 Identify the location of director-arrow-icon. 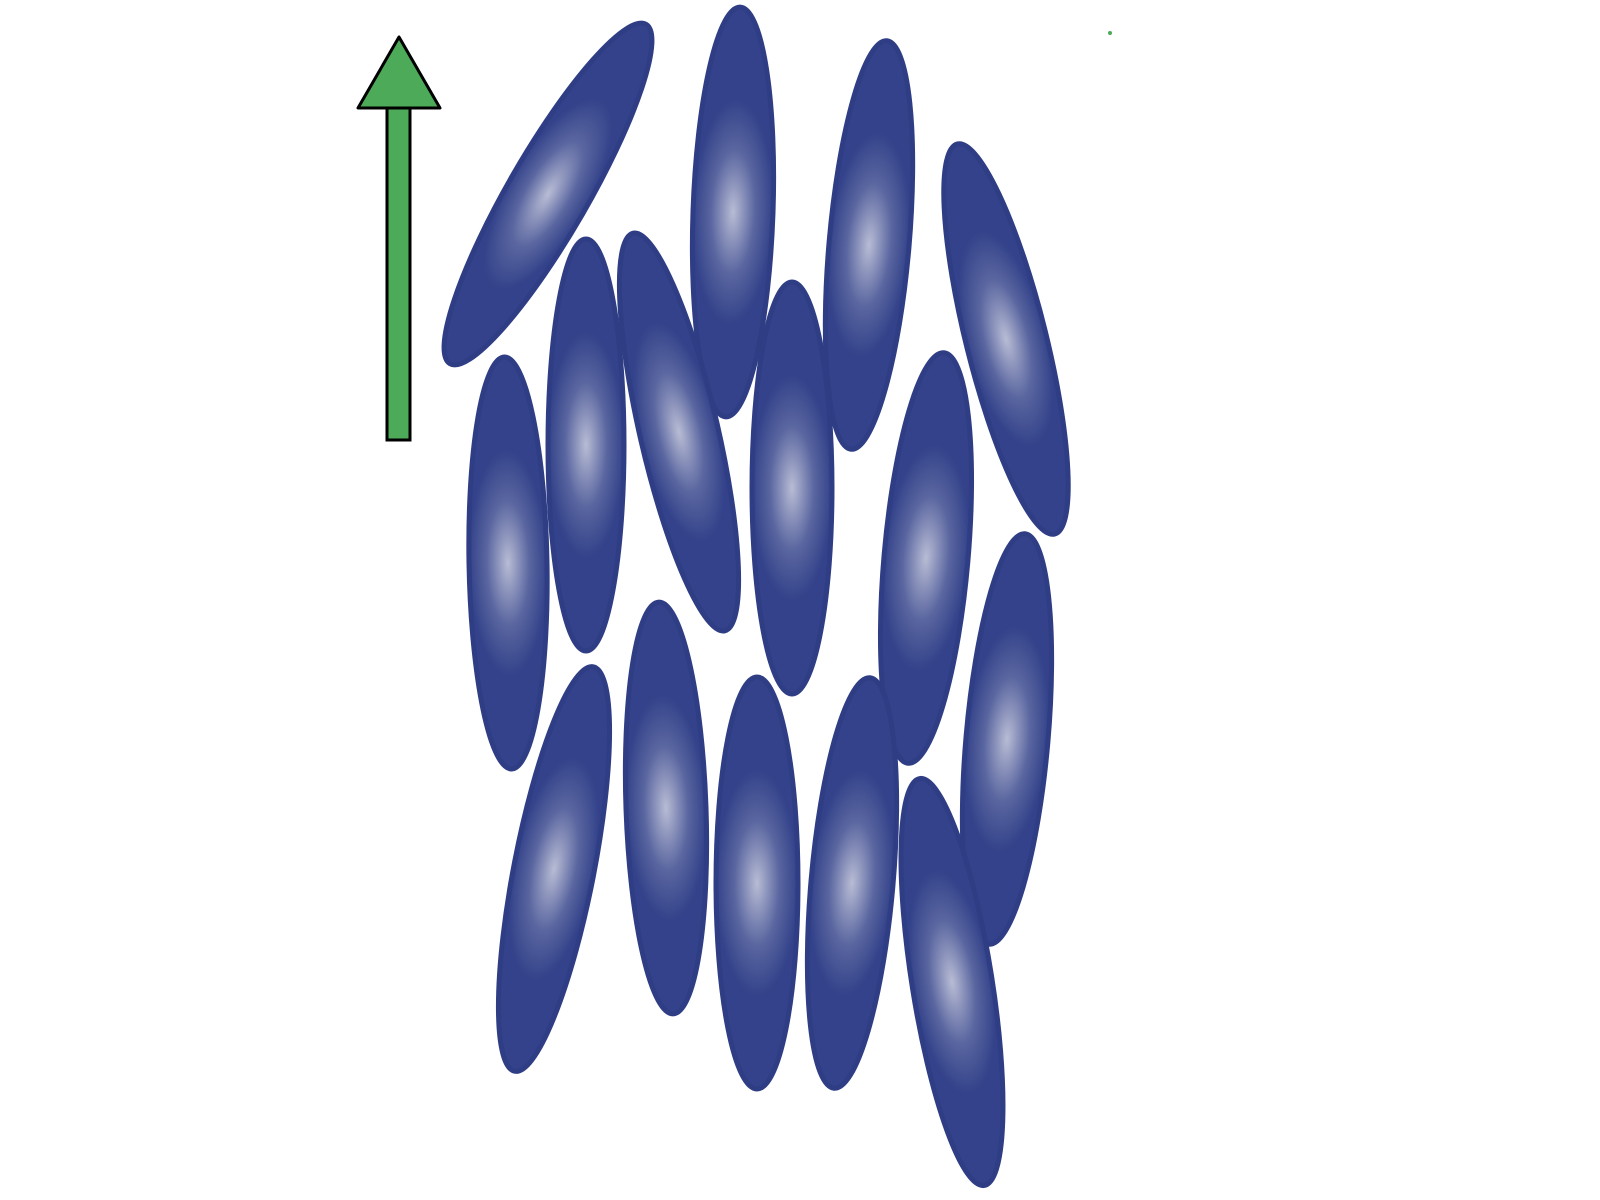
(399, 238).